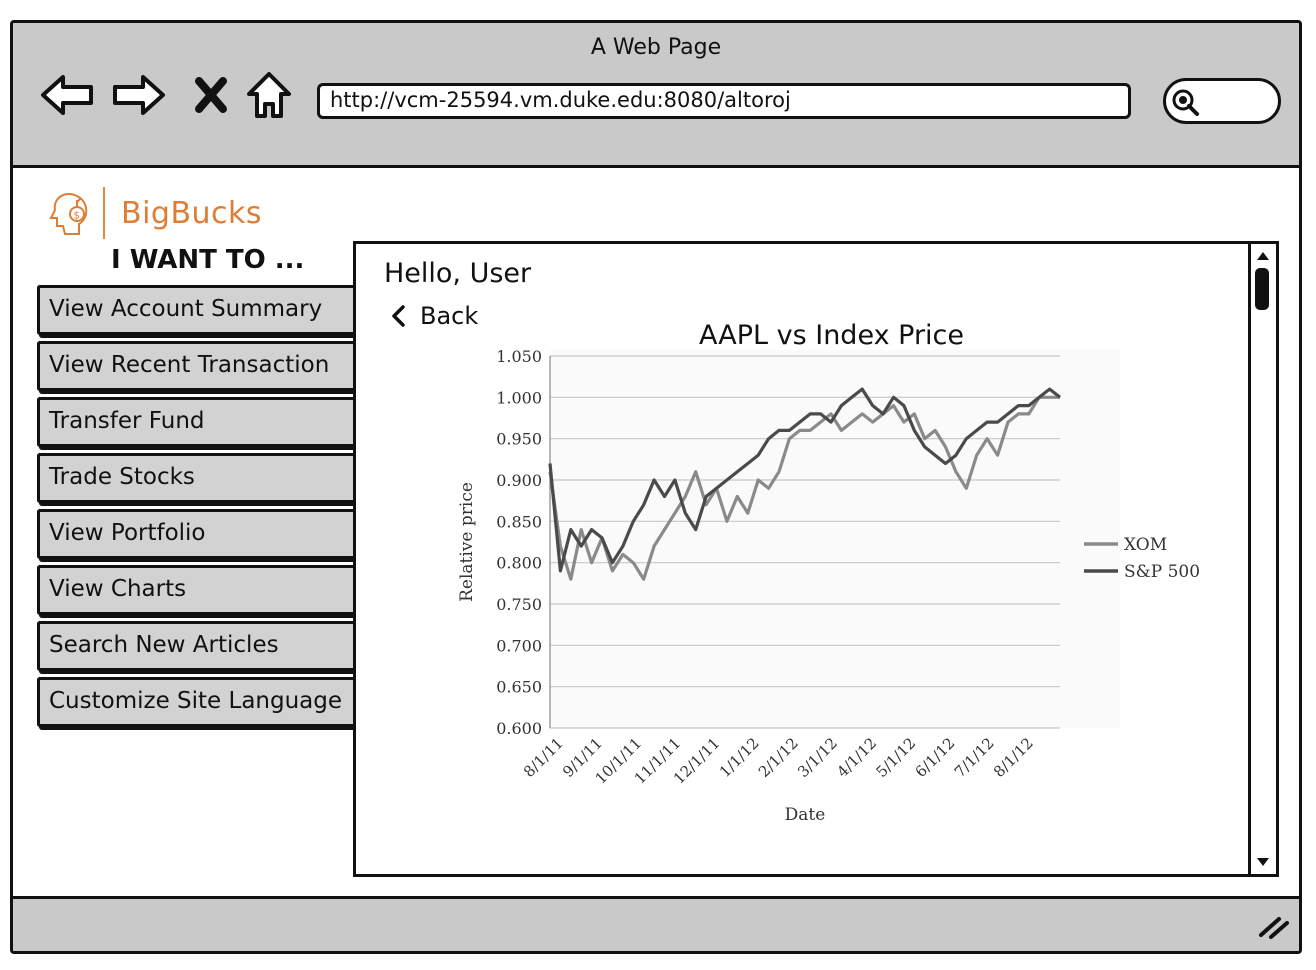 The height and width of the screenshot is (970, 1316). What do you see at coordinates (1222, 101) in the screenshot?
I see `browser-search-field` at bounding box center [1222, 101].